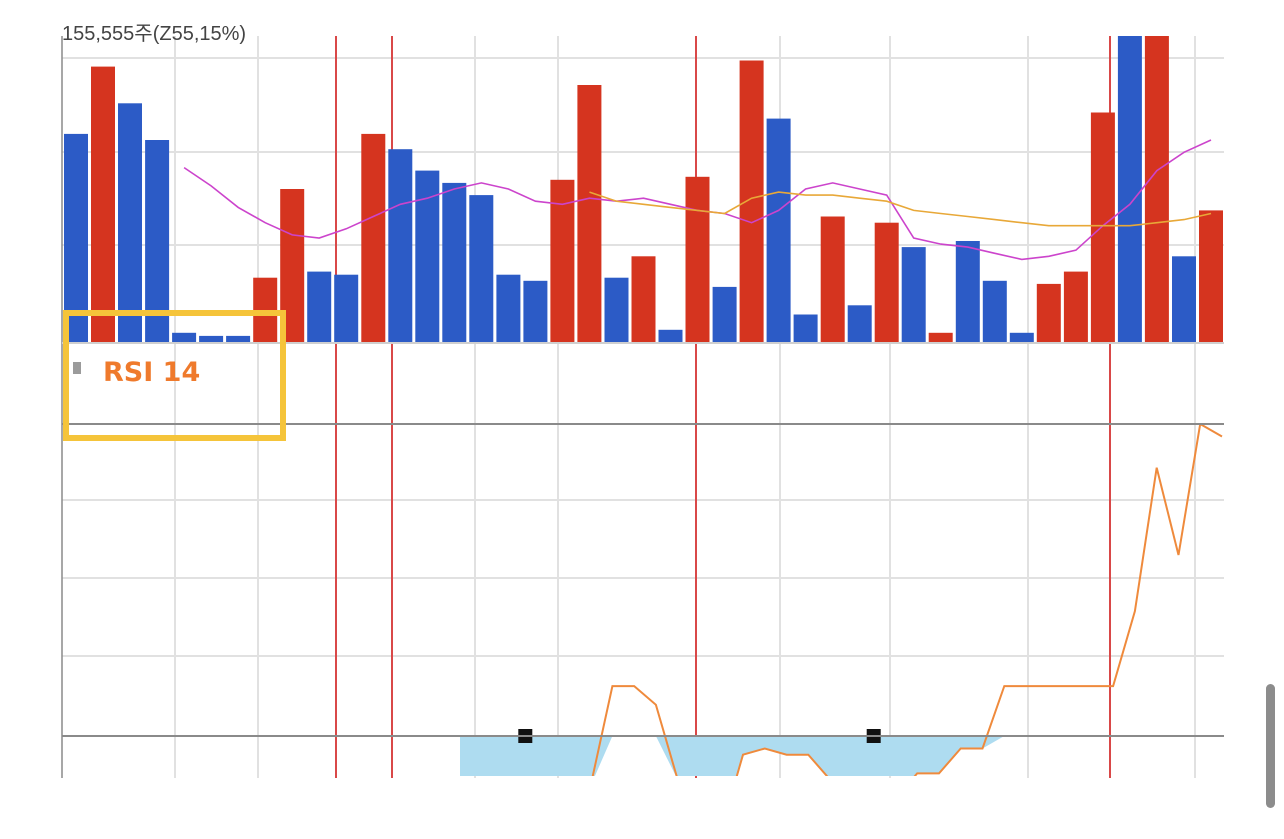  What do you see at coordinates (1270, 746) in the screenshot?
I see `scrollbar-thumb` at bounding box center [1270, 746].